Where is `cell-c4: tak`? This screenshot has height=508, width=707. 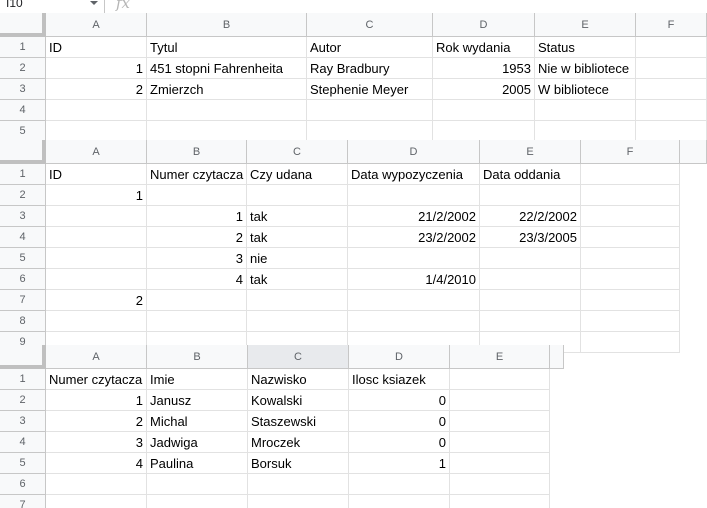
cell-c4: tak is located at coordinates (297, 237).